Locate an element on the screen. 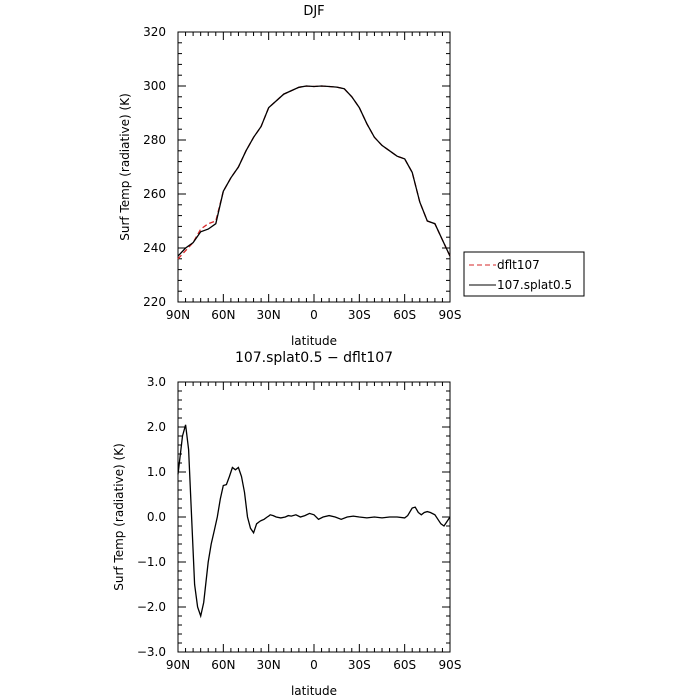 The image size is (700, 700). series-line-dflt107 is located at coordinates (314, 172).